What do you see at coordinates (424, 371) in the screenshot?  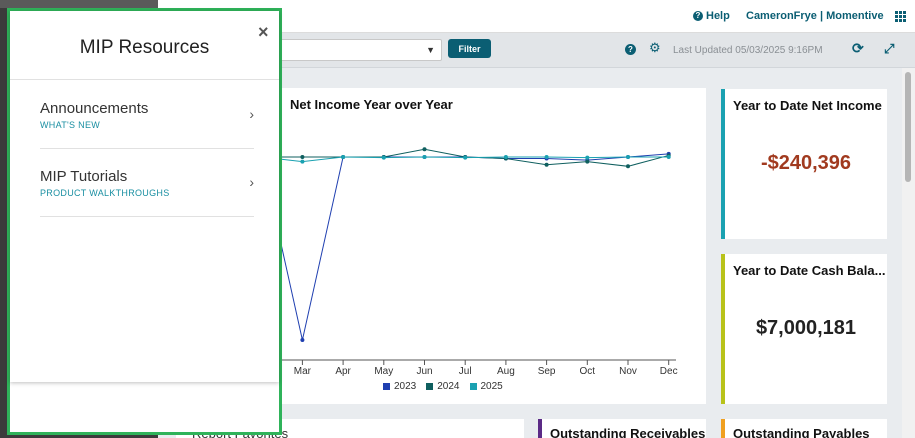 I see `x-tick-label: Jun` at bounding box center [424, 371].